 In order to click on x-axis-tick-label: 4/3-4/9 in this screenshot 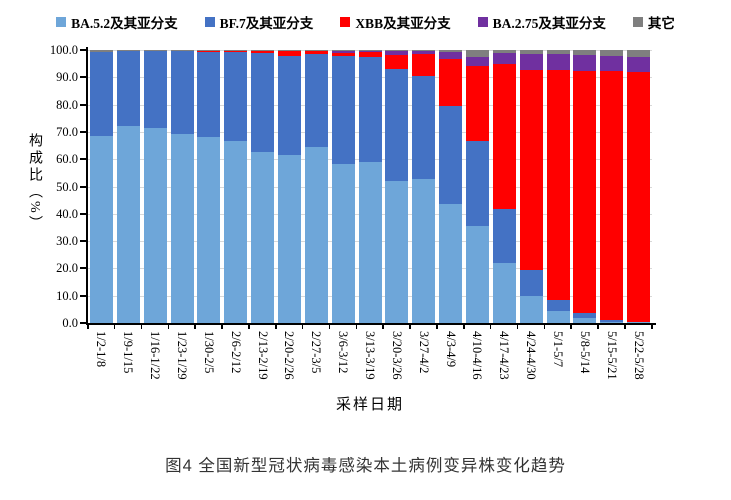, I will do `click(450, 349)`.